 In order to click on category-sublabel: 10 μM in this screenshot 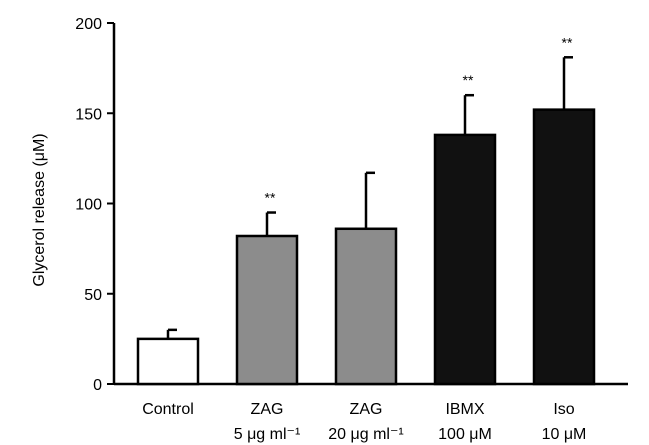, I will do `click(564, 434)`.